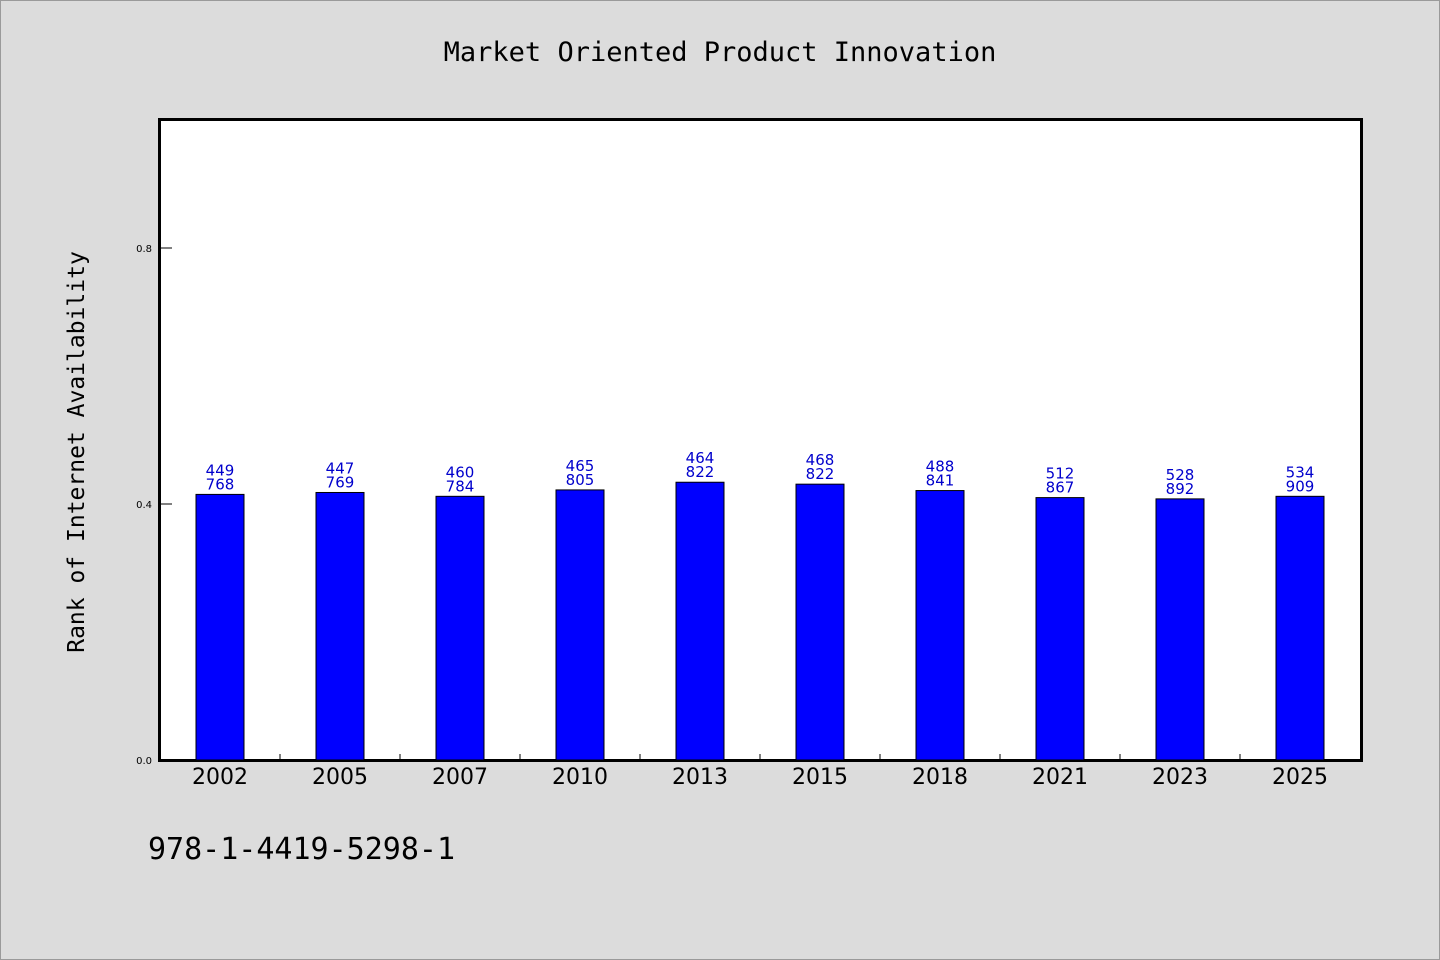 The width and height of the screenshot is (1440, 960). What do you see at coordinates (700, 777) in the screenshot?
I see `x-tick-label: 2013` at bounding box center [700, 777].